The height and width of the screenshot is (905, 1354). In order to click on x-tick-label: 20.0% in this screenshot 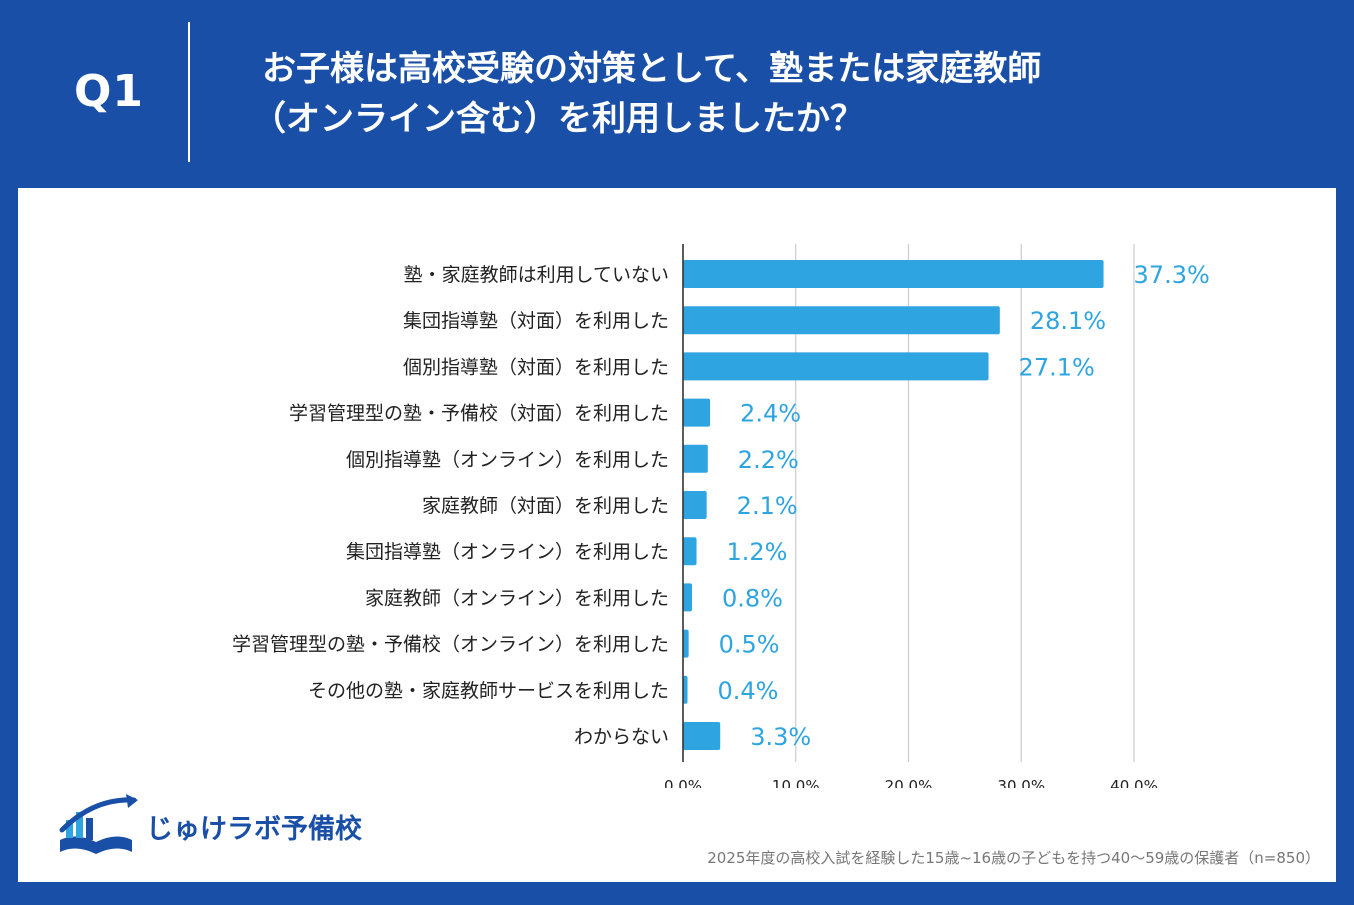, I will do `click(909, 782)`.